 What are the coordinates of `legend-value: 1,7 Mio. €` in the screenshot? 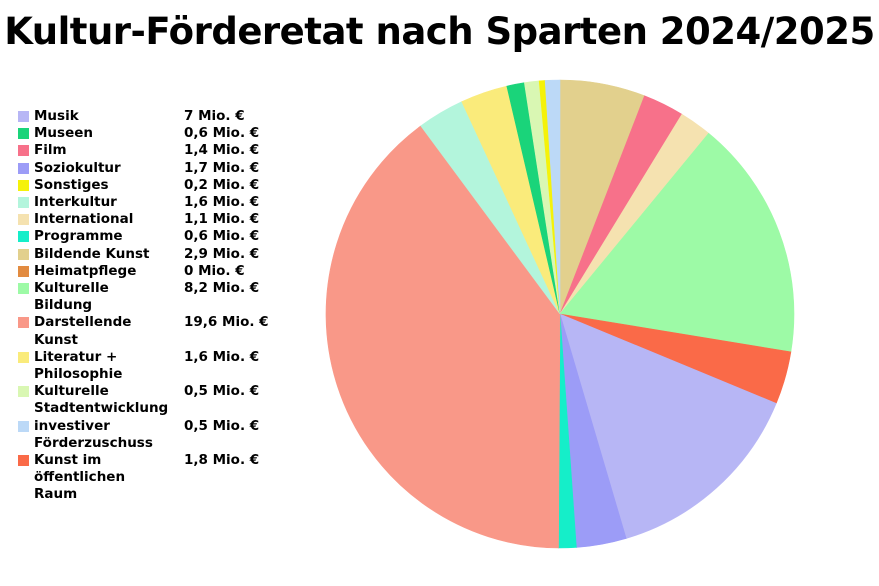 It's located at (222, 167).